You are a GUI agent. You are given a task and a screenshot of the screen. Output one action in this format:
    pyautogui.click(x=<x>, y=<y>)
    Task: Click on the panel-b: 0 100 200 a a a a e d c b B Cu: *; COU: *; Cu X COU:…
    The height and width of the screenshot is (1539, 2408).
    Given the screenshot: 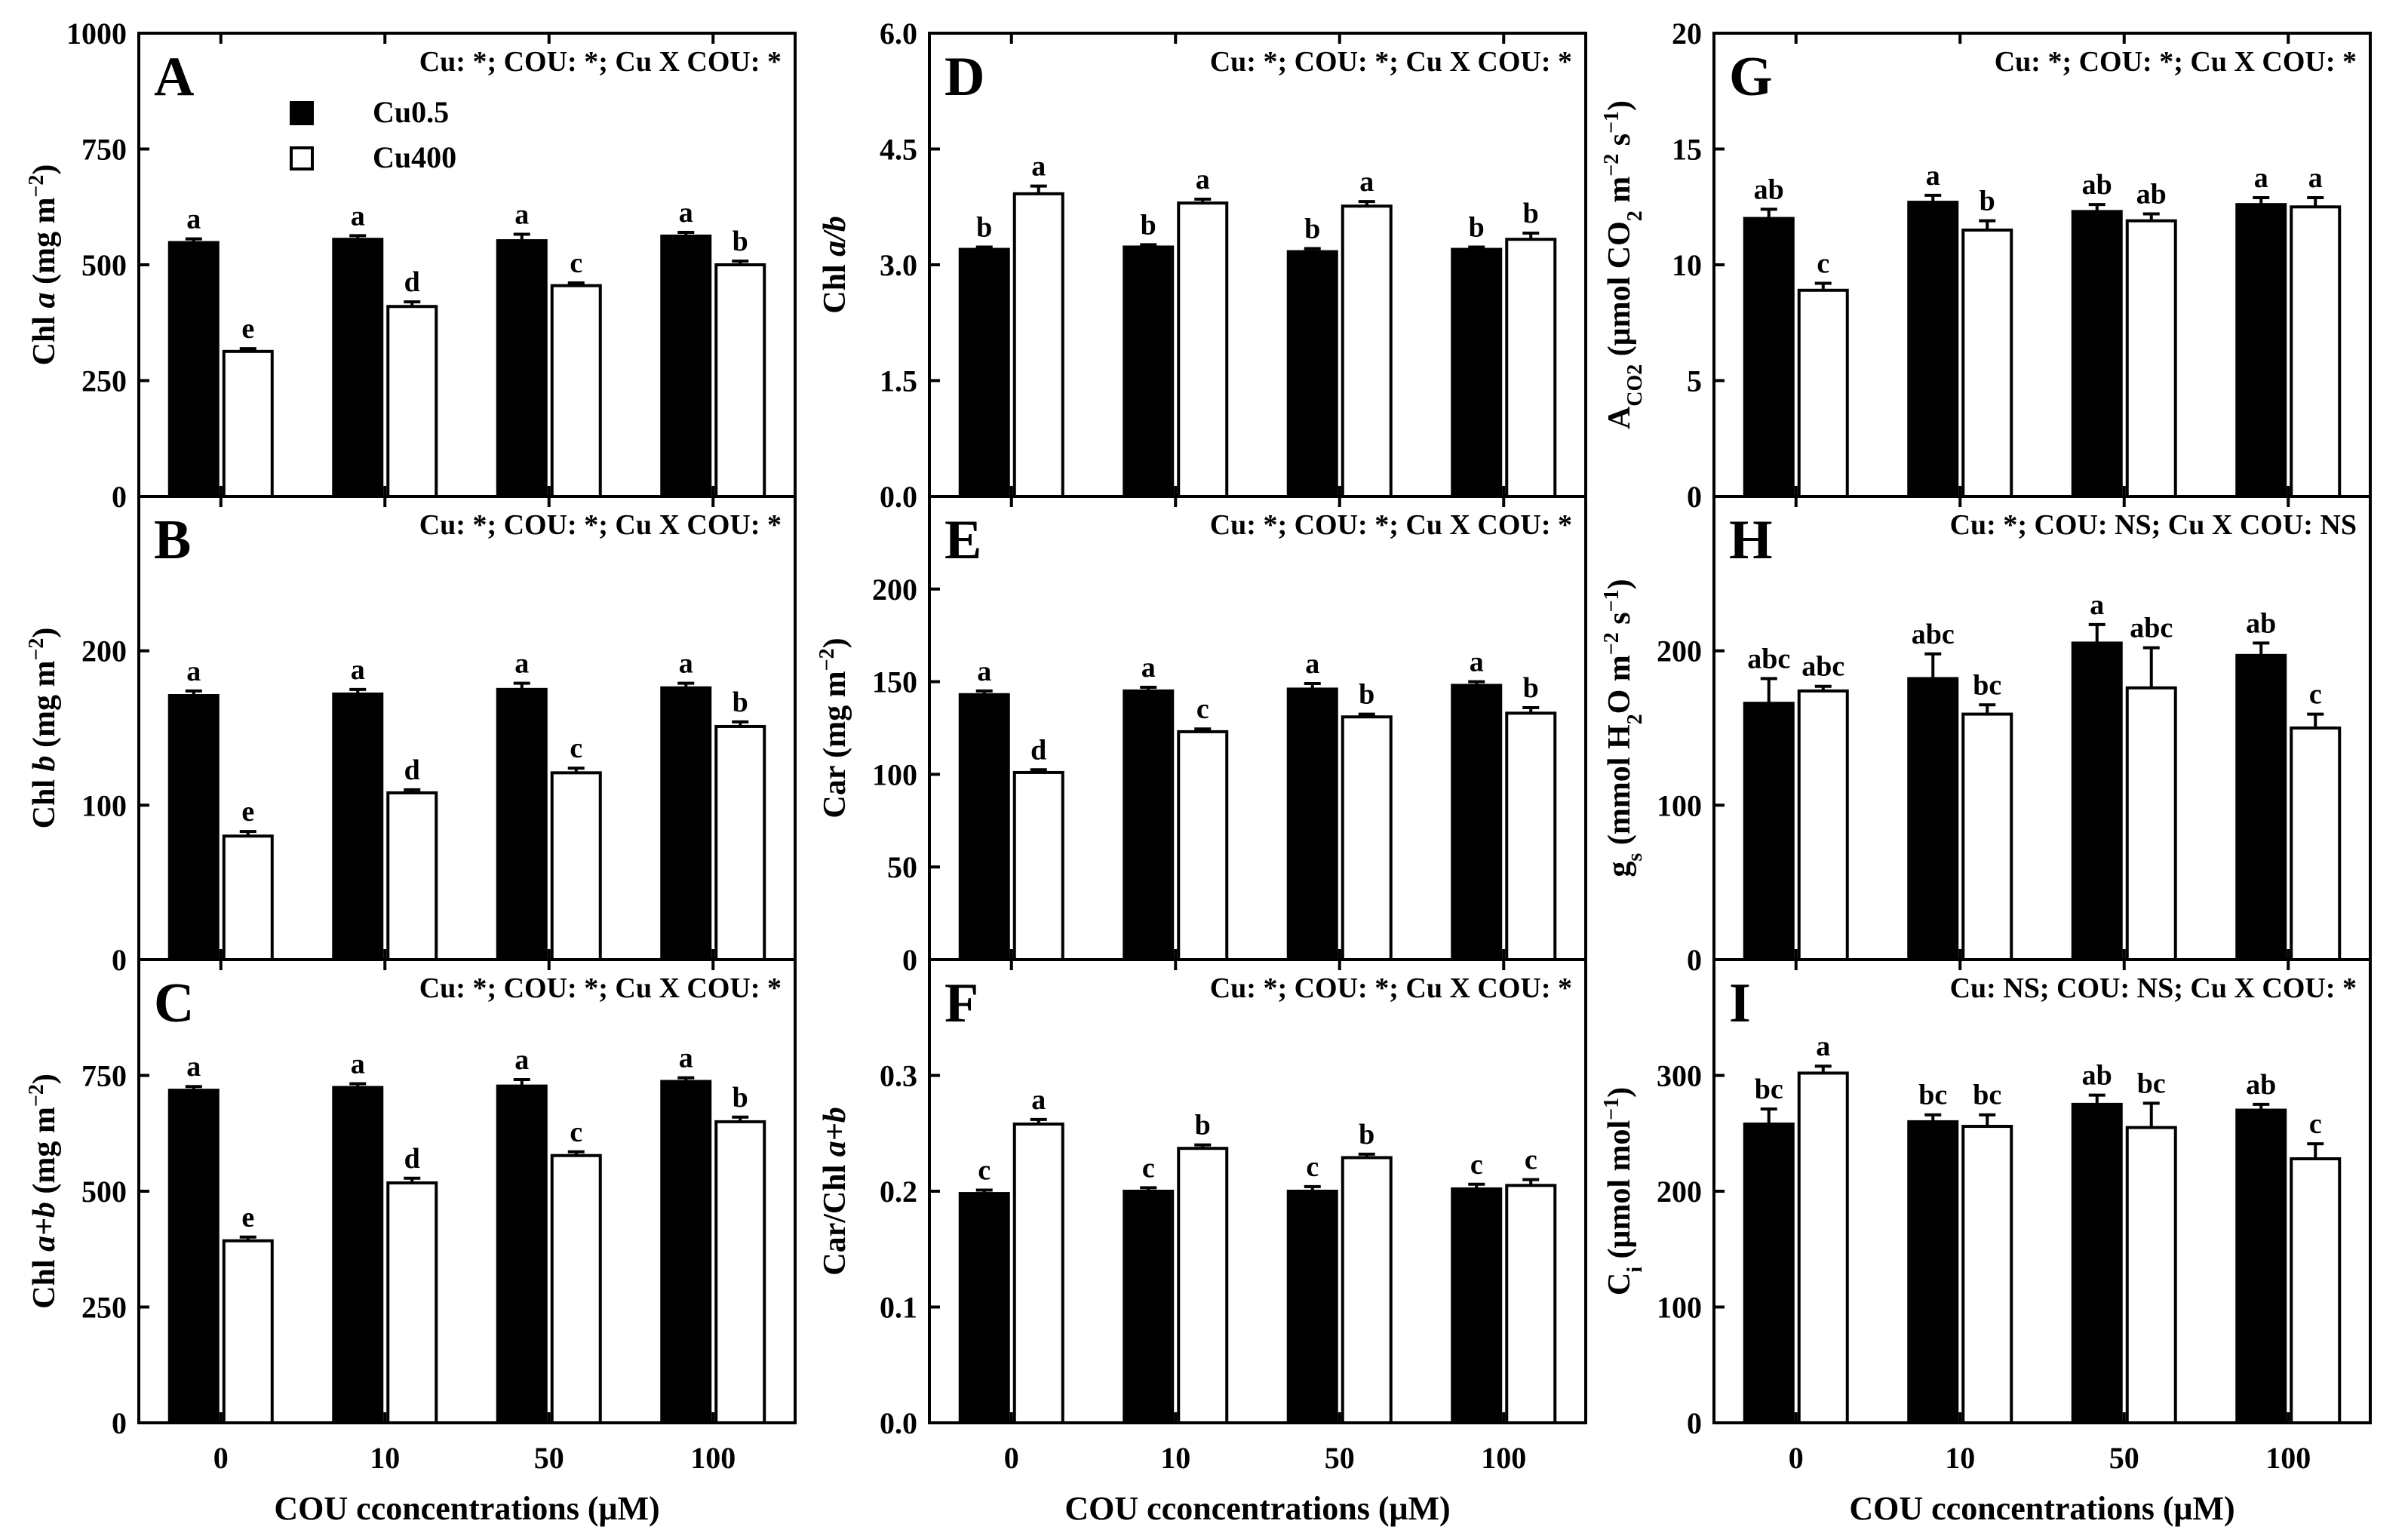 What is the action you would take?
    pyautogui.click(x=411, y=736)
    